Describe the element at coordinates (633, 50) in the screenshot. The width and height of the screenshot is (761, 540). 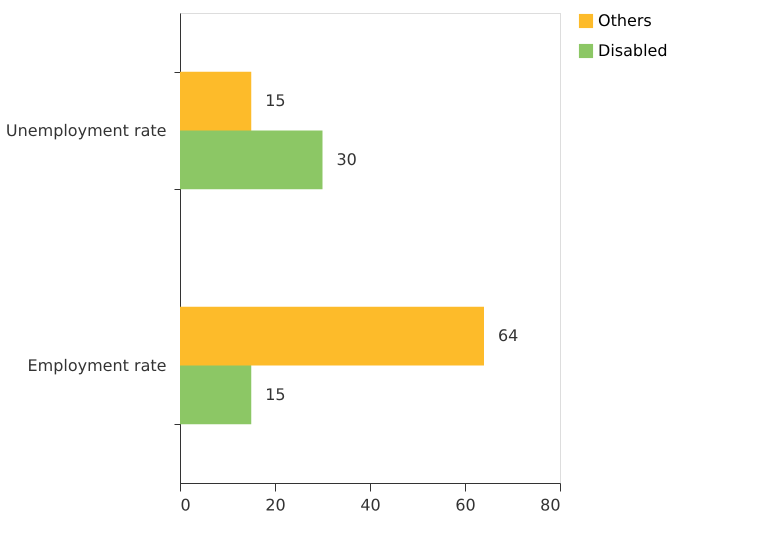
I see `legend-label: Disabled` at that location.